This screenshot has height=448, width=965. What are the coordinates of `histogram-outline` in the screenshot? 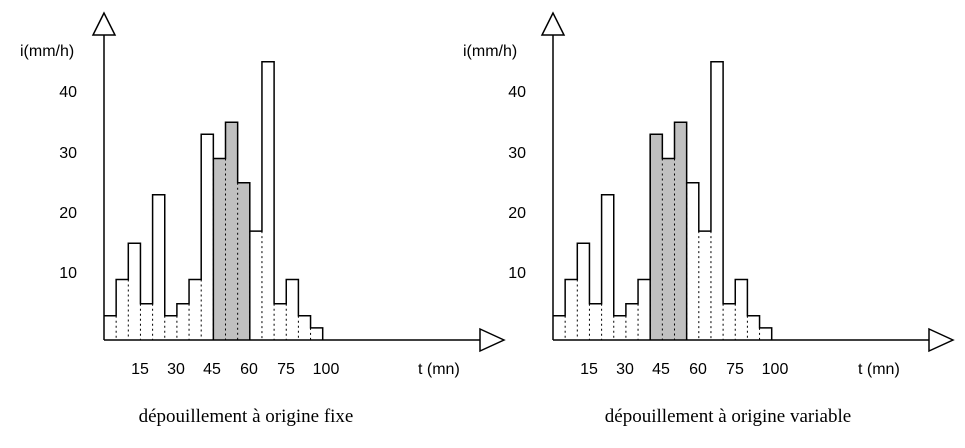 It's located at (663, 200).